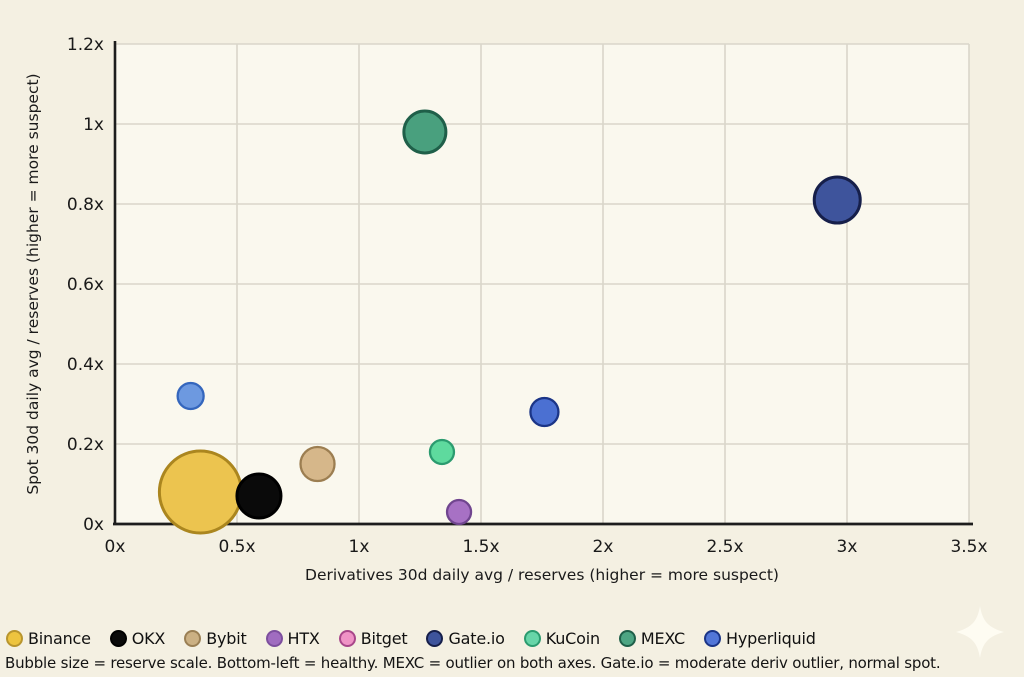 Image resolution: width=1024 pixels, height=677 pixels. Describe the element at coordinates (603, 547) in the screenshot. I see `x-tick-label: 2x` at that location.